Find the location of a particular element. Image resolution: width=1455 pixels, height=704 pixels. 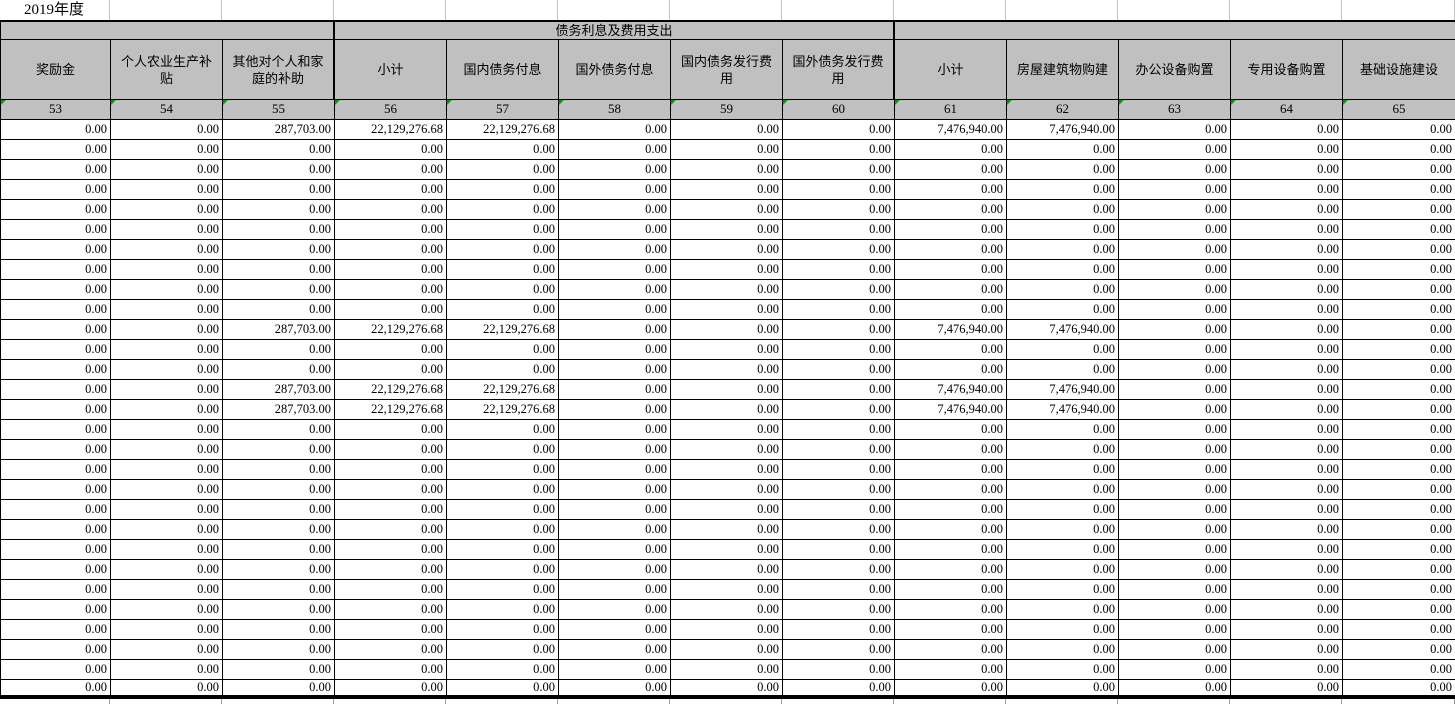

column-header-59: 国内债务发行费用 is located at coordinates (727, 70).